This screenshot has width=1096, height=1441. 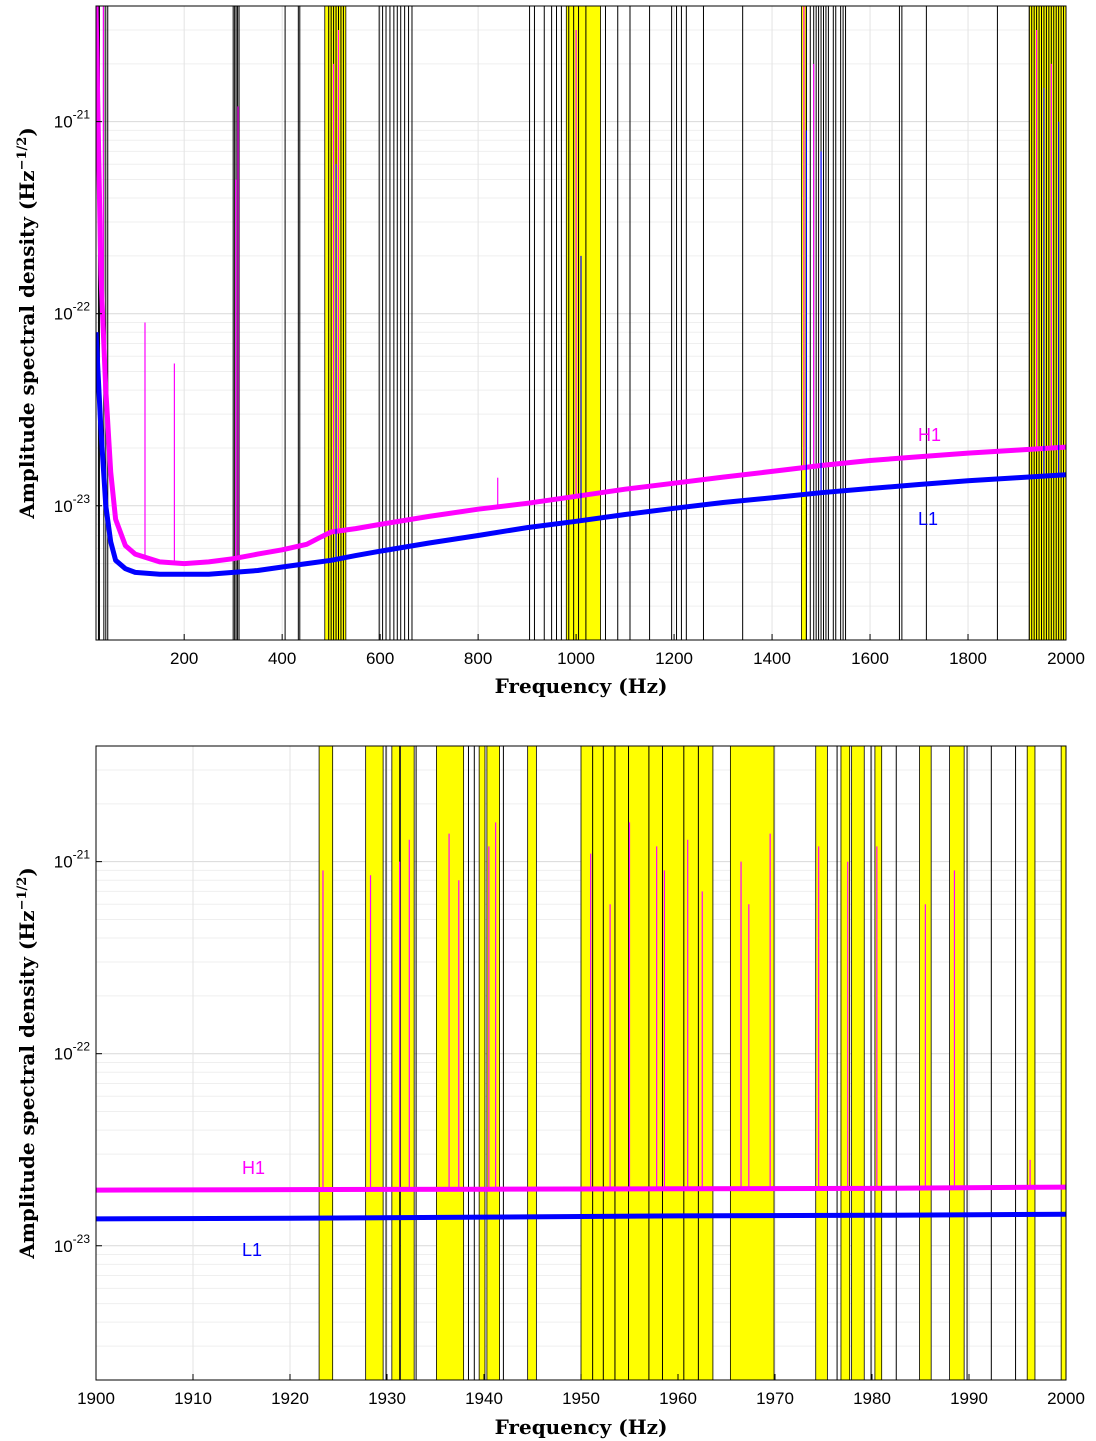 I want to click on x-tick-label: 1200, so click(x=674, y=658).